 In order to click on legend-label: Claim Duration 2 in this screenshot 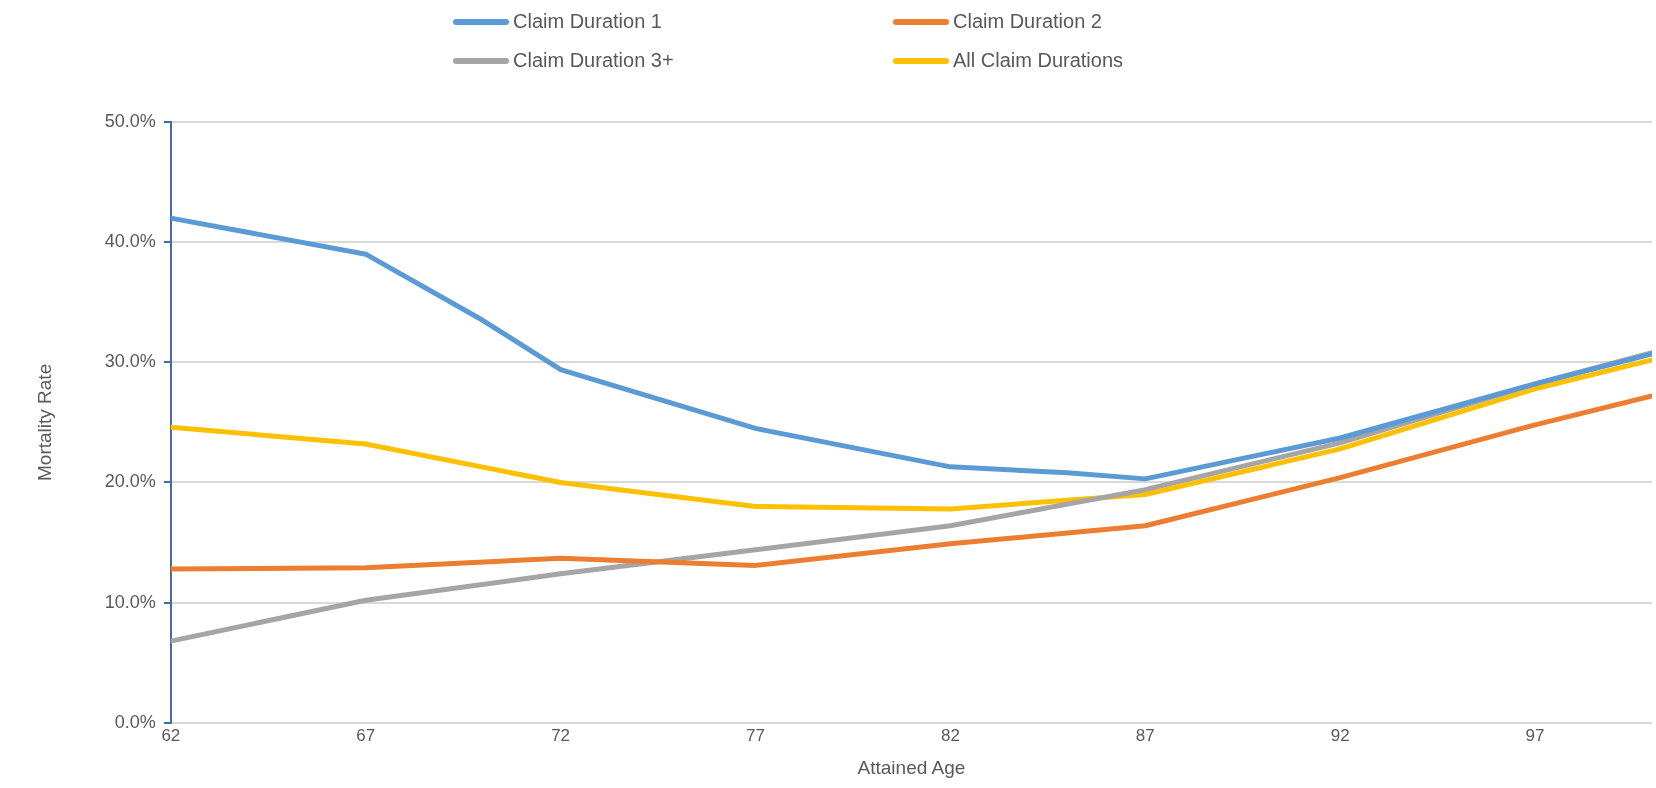, I will do `click(1027, 21)`.